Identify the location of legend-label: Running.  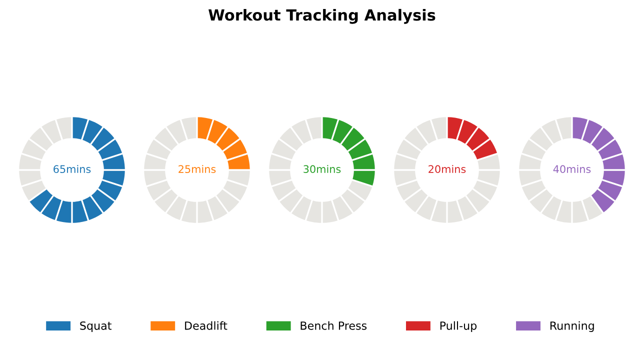
(572, 326).